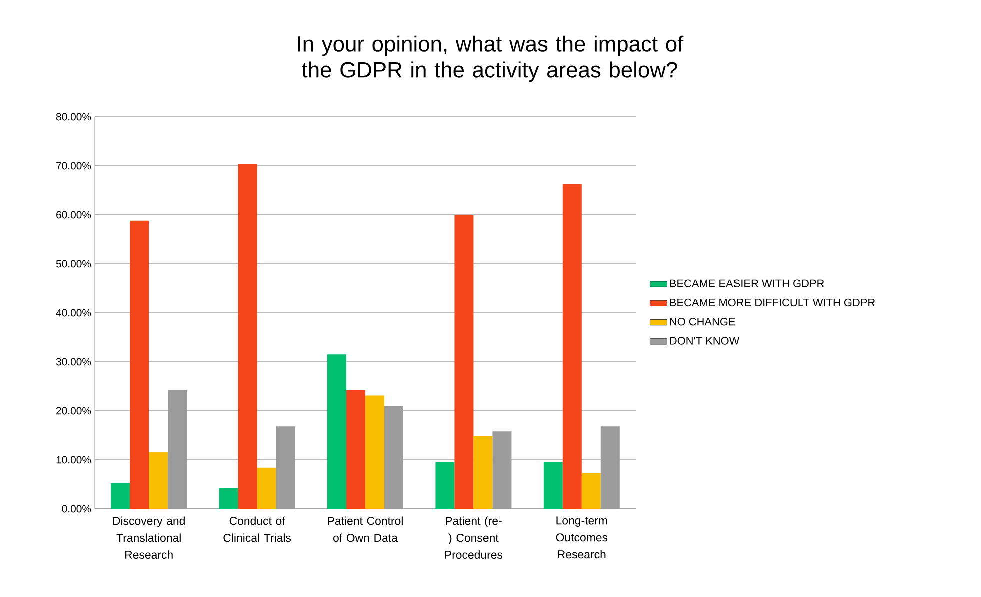 This screenshot has width=981, height=597. Describe the element at coordinates (365, 529) in the screenshot. I see `x-tick-label: Patient Control of Own Data` at that location.